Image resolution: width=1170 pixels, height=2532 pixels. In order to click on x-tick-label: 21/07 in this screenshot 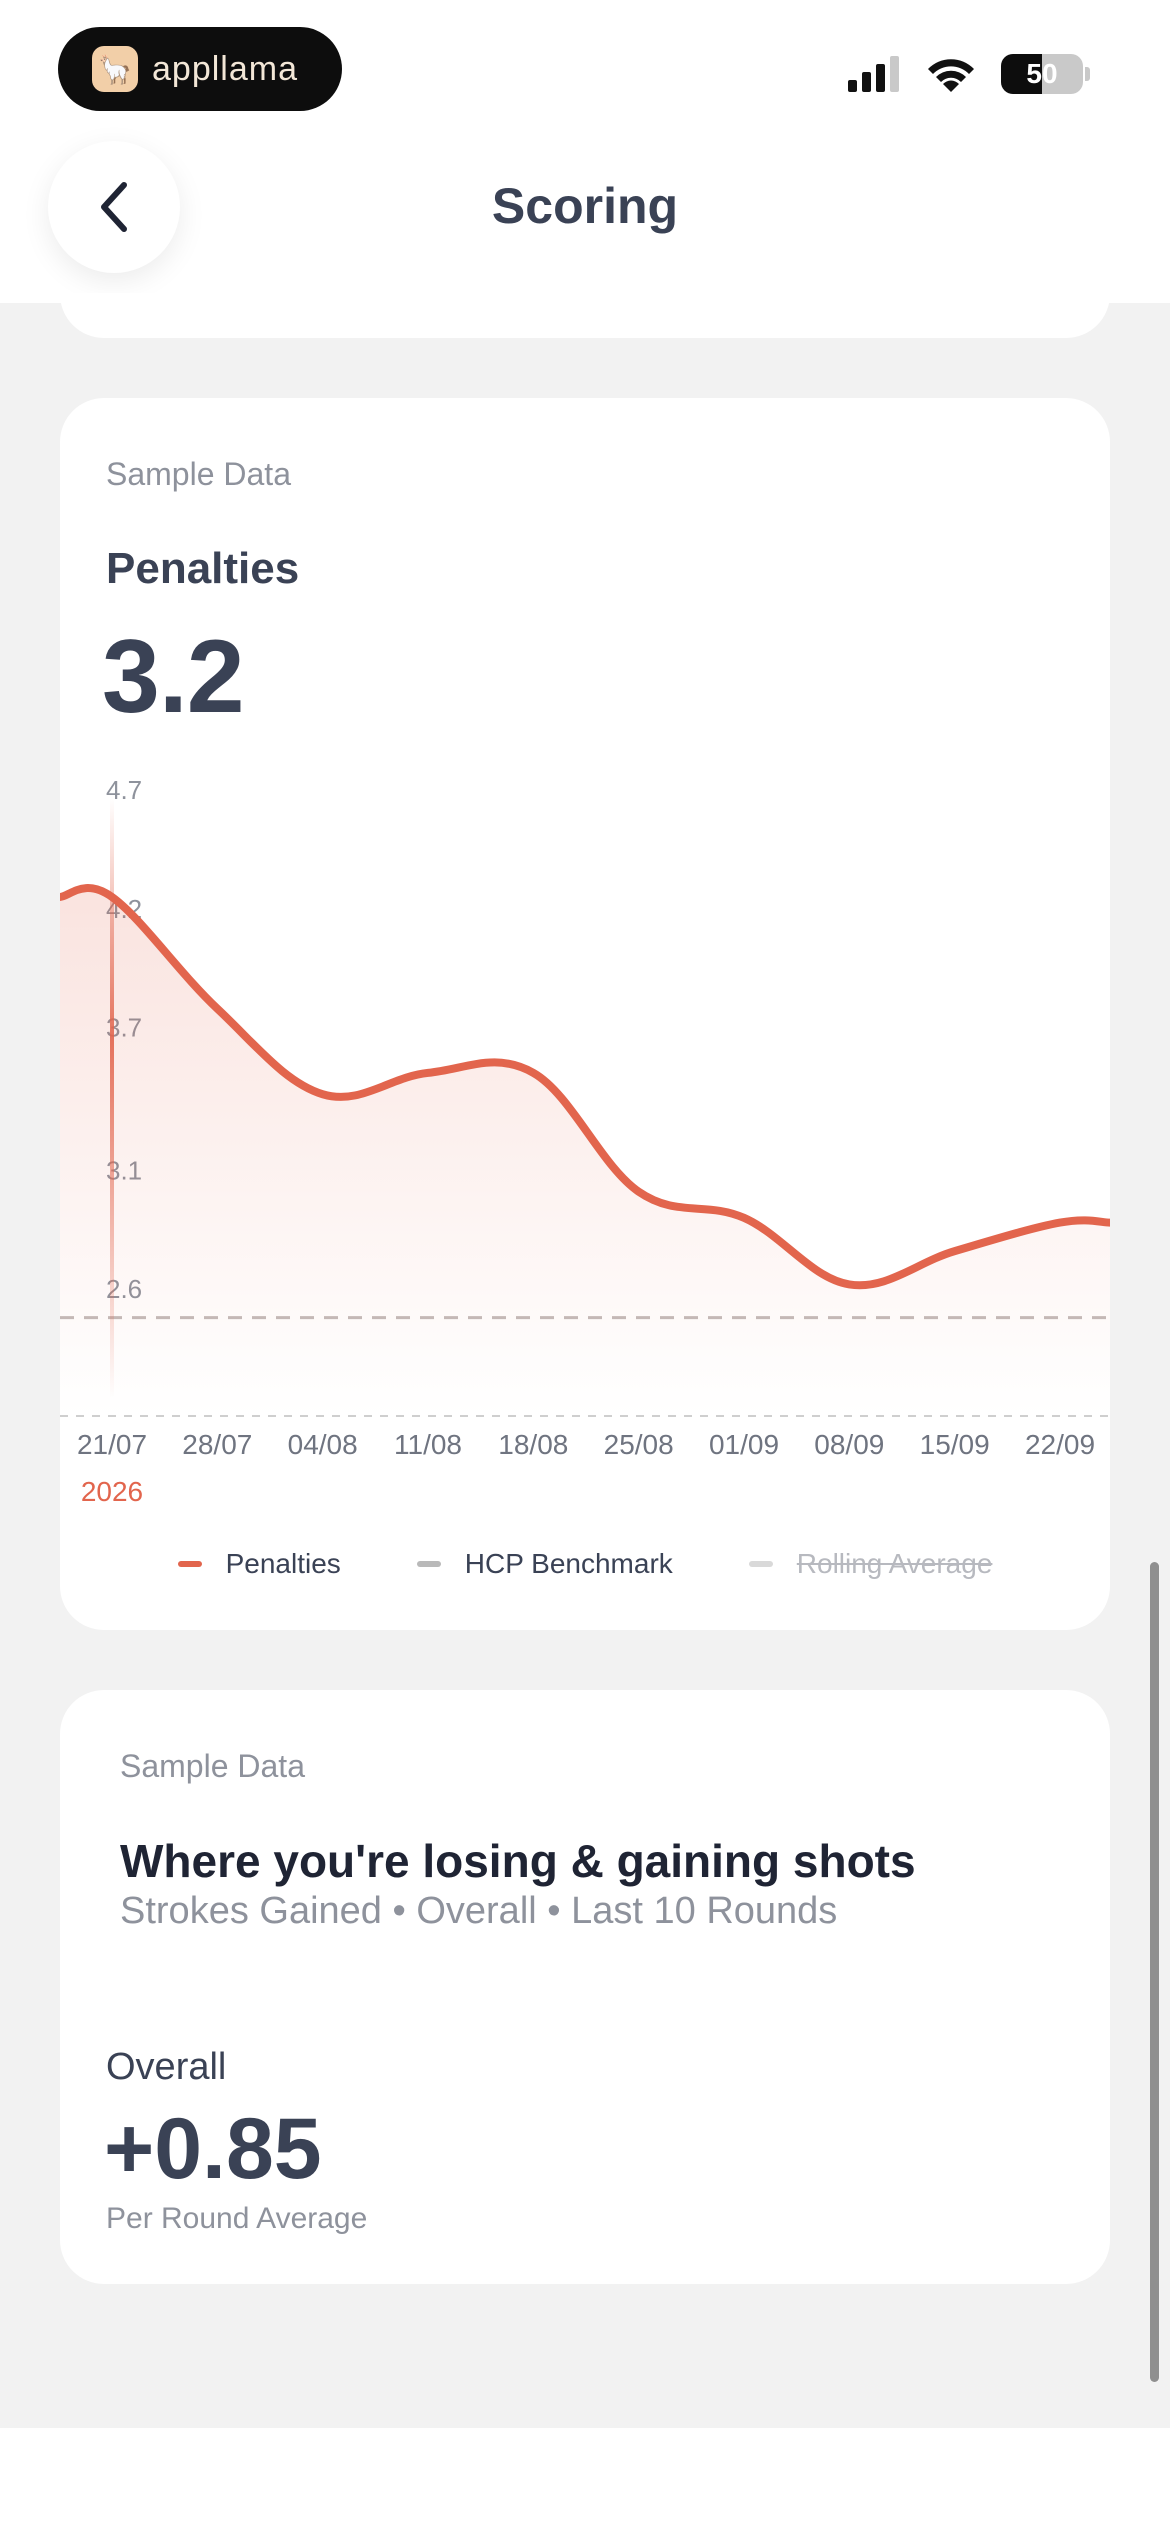, I will do `click(112, 1444)`.